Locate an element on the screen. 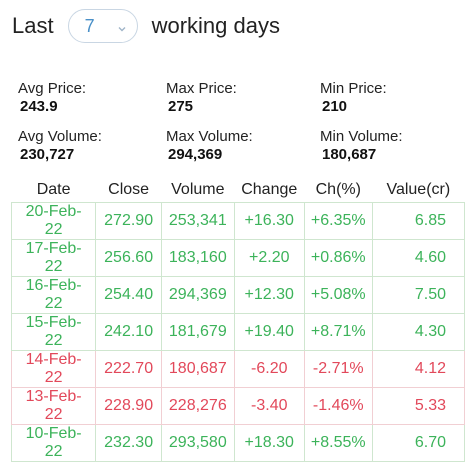 The height and width of the screenshot is (462, 465). change-cell: +16.30 is located at coordinates (269, 221).